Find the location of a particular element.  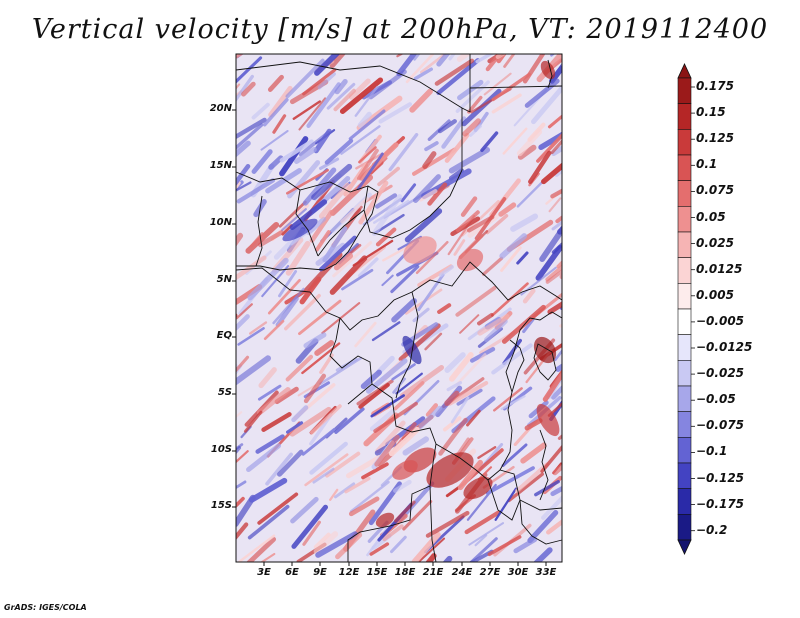

lat-label: 10S is located at coordinates (221, 449).